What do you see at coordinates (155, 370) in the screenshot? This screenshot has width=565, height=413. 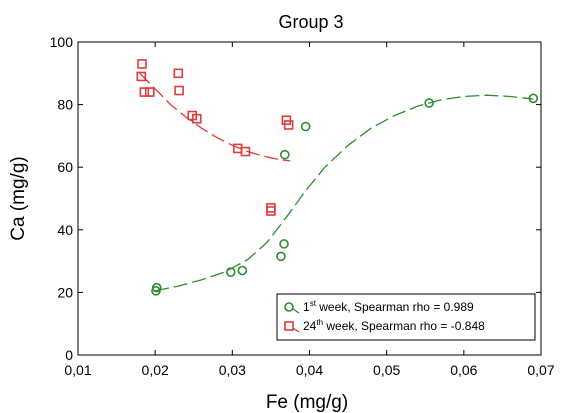 I see `x-tick-label: 0,02` at bounding box center [155, 370].